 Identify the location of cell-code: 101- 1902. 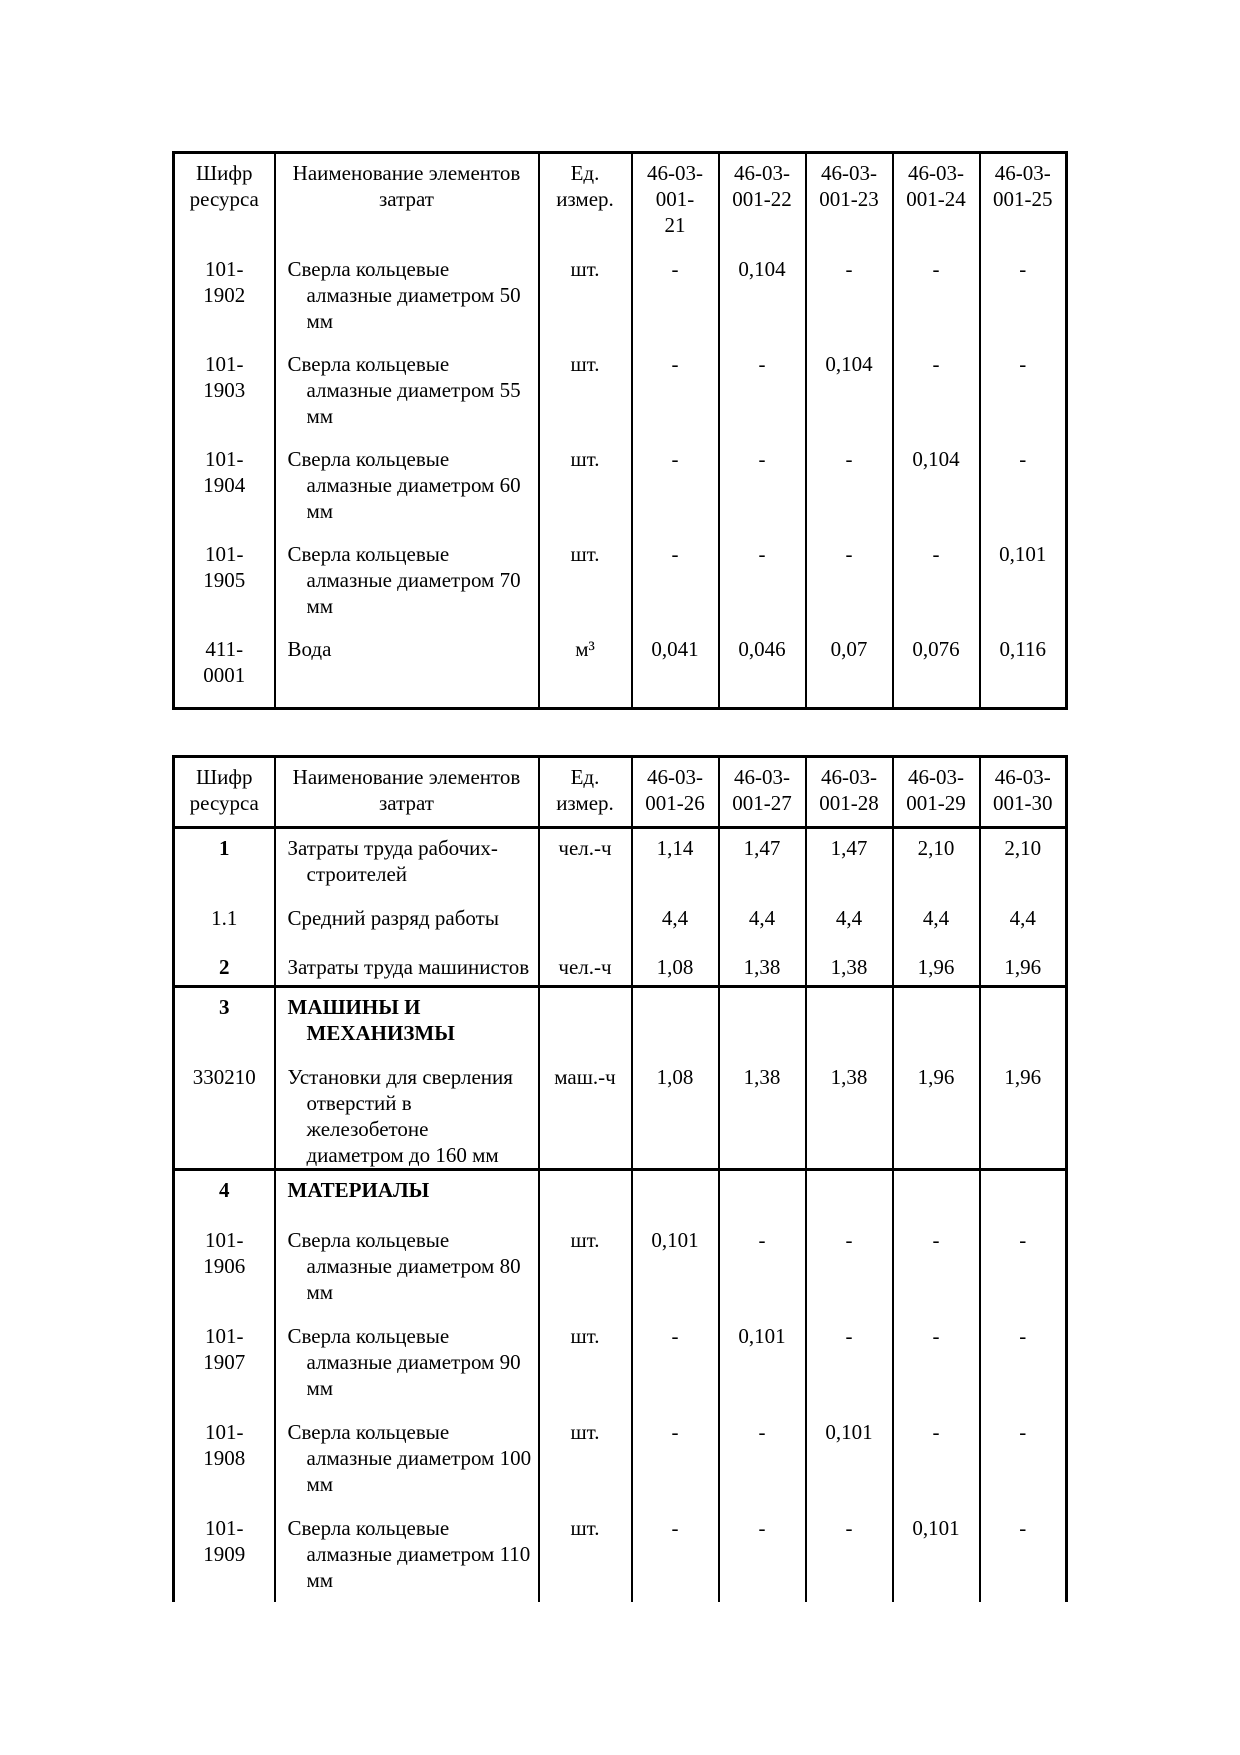
(224, 281).